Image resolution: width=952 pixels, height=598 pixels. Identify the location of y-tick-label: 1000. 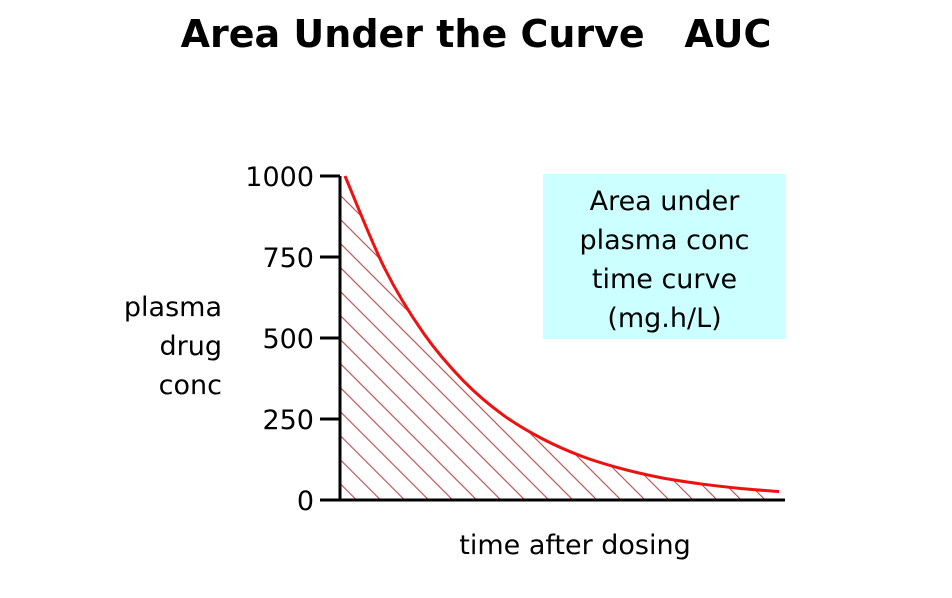
(279, 177).